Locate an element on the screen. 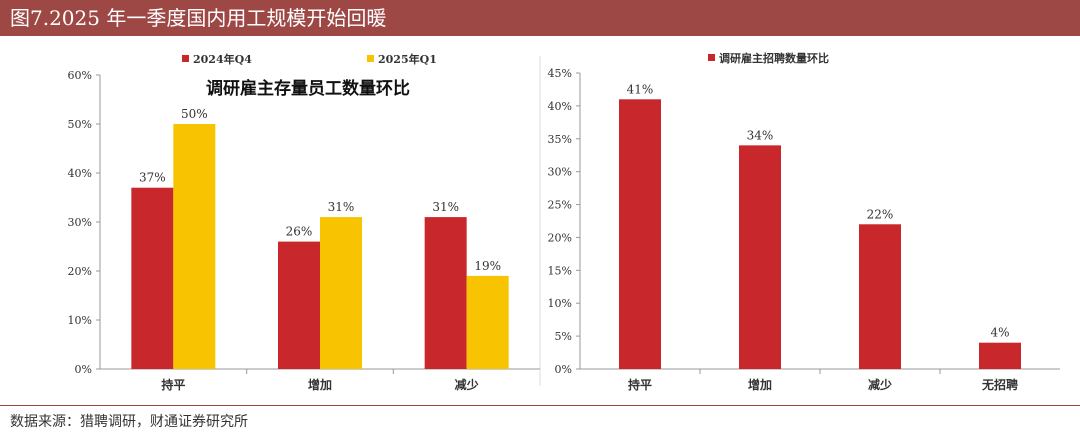 Image resolution: width=1080 pixels, height=434 pixels. data-label: 34% is located at coordinates (760, 135).